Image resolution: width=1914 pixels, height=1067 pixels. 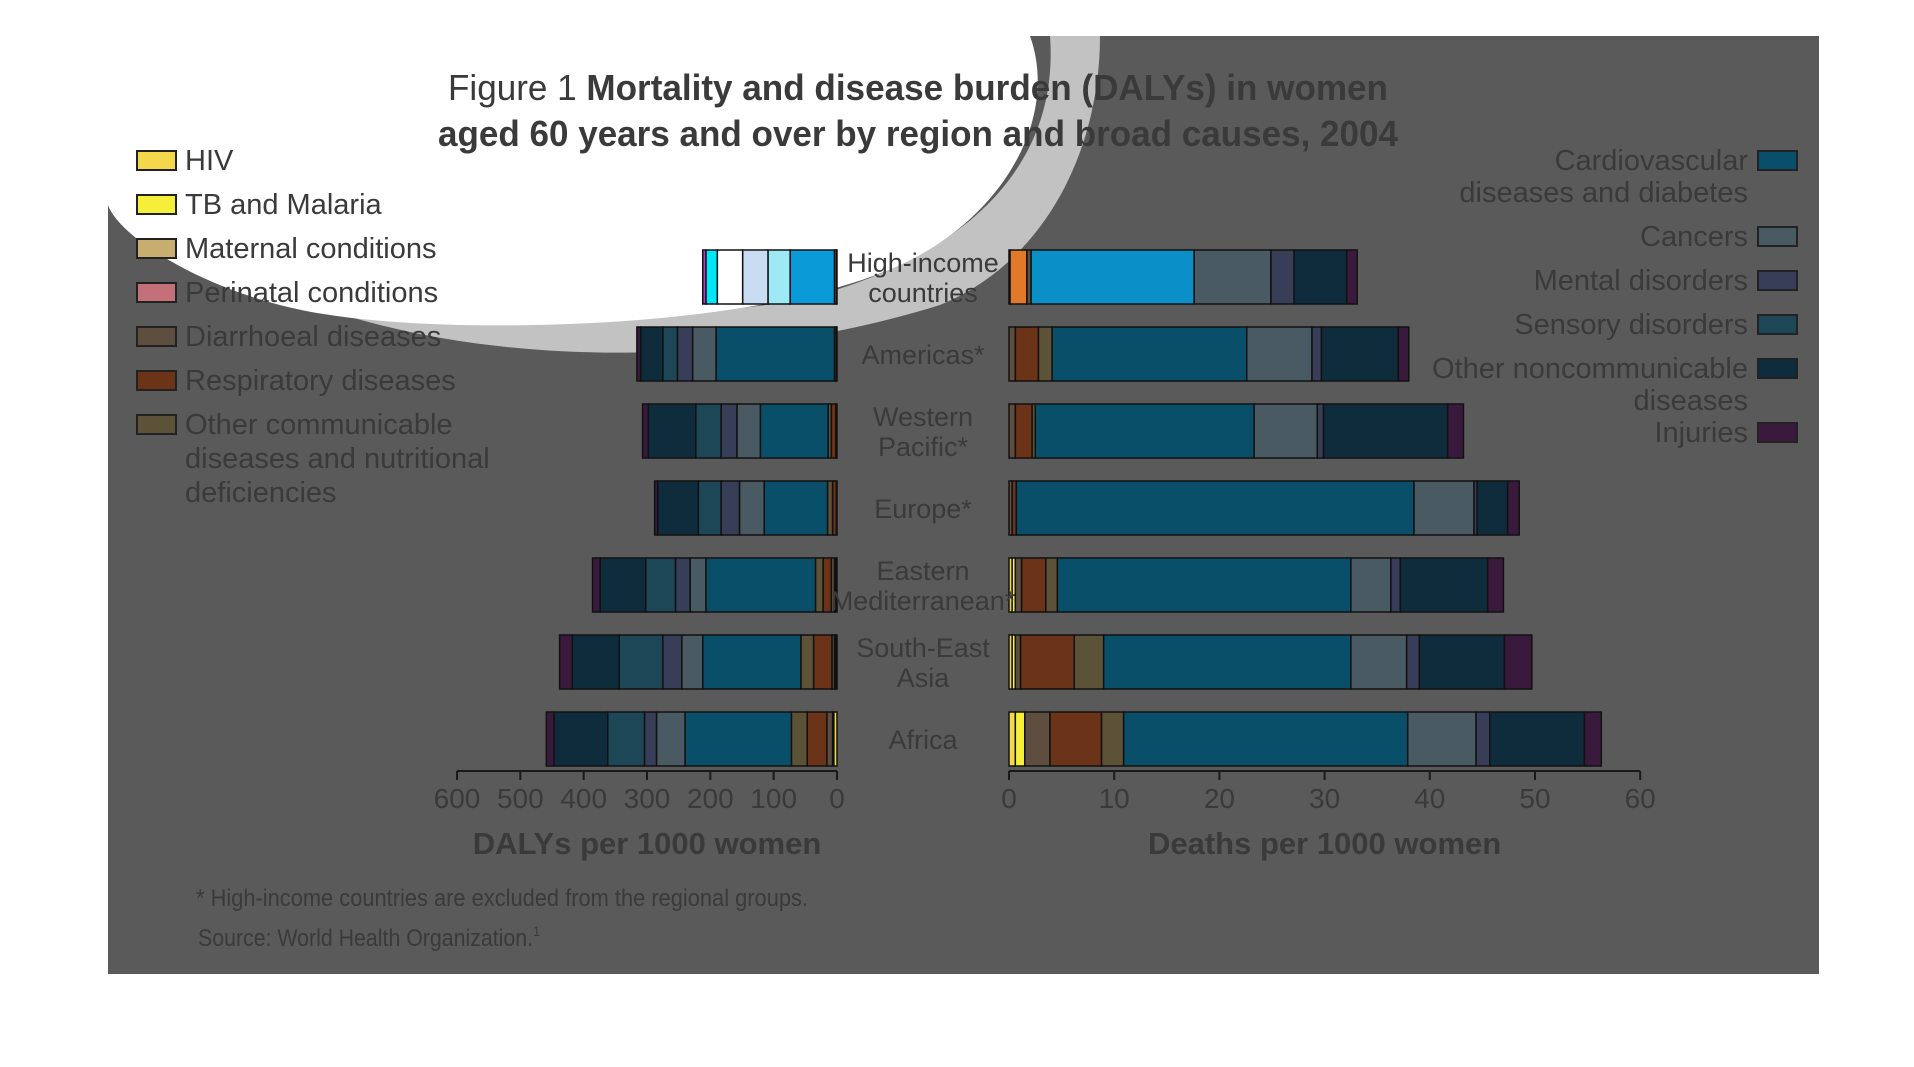 I want to click on source-text: Source: World Health Organization., so click(x=365, y=938).